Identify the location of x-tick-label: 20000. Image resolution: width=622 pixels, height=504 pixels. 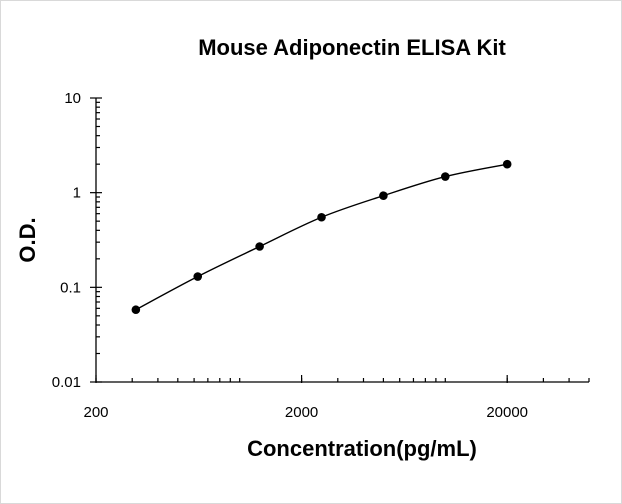
(507, 412).